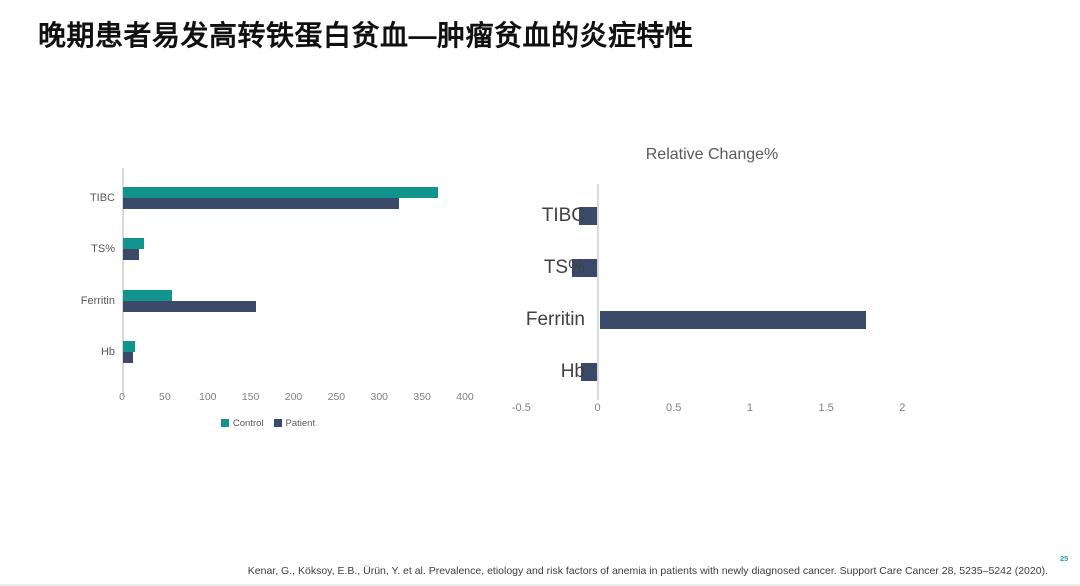 This screenshot has width=1080, height=586. Describe the element at coordinates (749, 408) in the screenshot. I see `x-tick-label: 1` at that location.